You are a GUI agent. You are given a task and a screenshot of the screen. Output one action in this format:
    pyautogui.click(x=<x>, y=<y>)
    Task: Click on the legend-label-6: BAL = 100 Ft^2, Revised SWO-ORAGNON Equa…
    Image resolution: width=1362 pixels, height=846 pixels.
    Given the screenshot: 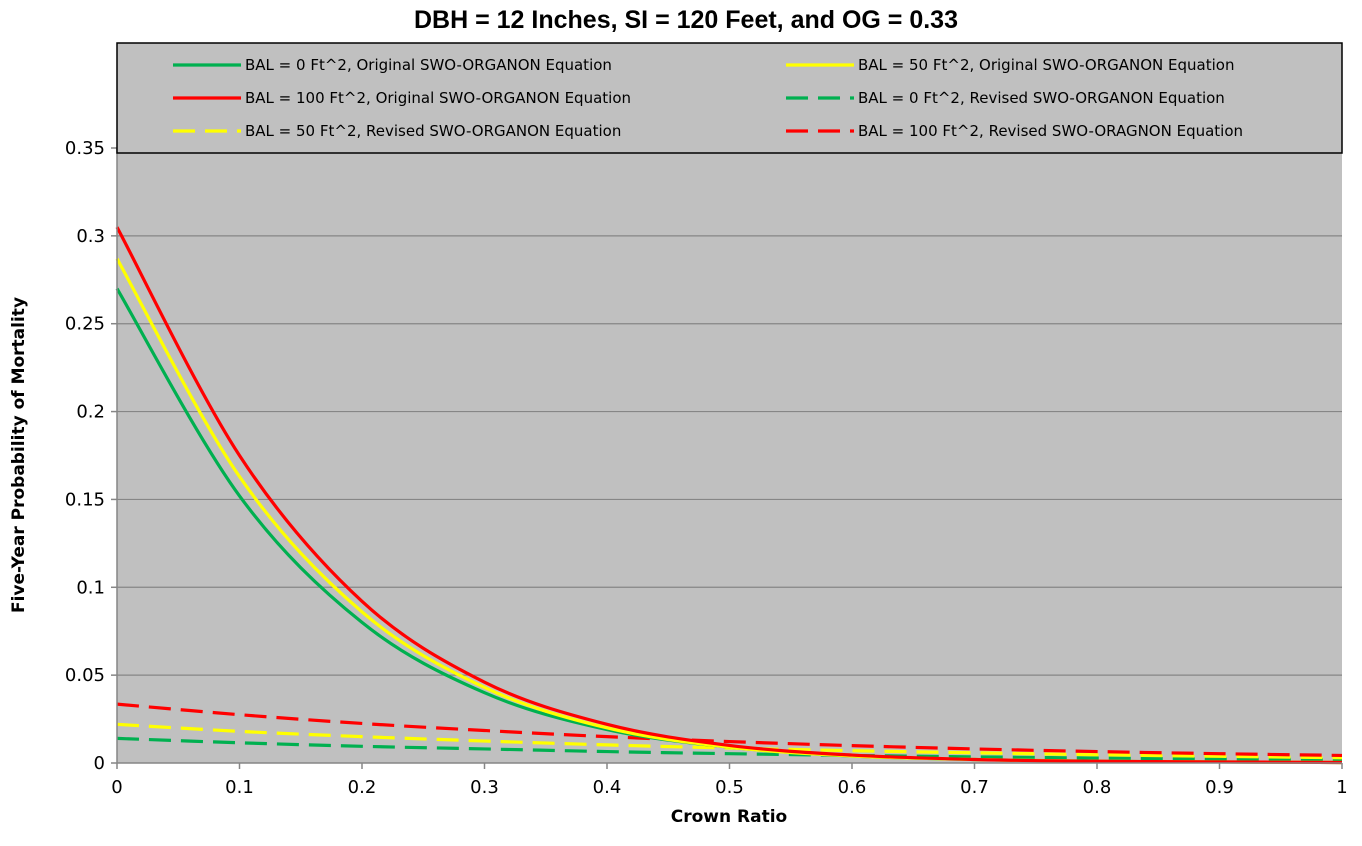 What is the action you would take?
    pyautogui.click(x=1050, y=131)
    